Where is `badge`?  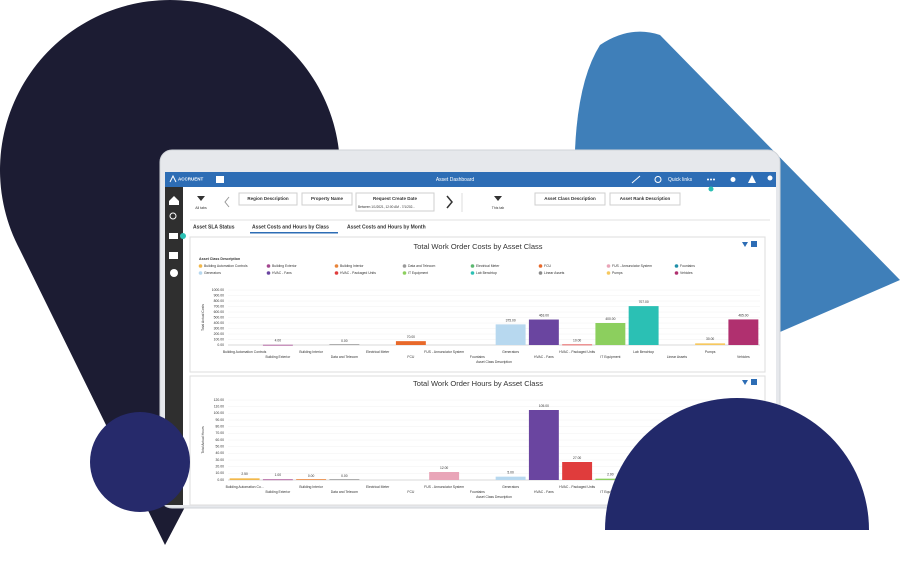
badge is located at coordinates (711, 189).